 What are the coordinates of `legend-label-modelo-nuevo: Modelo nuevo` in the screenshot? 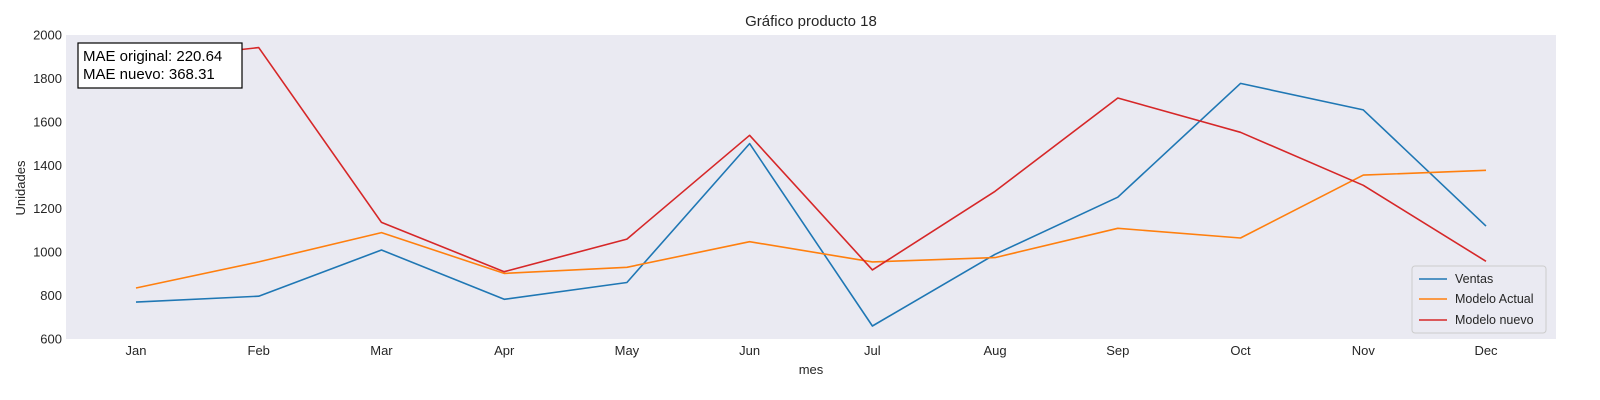 It's located at (1494, 320).